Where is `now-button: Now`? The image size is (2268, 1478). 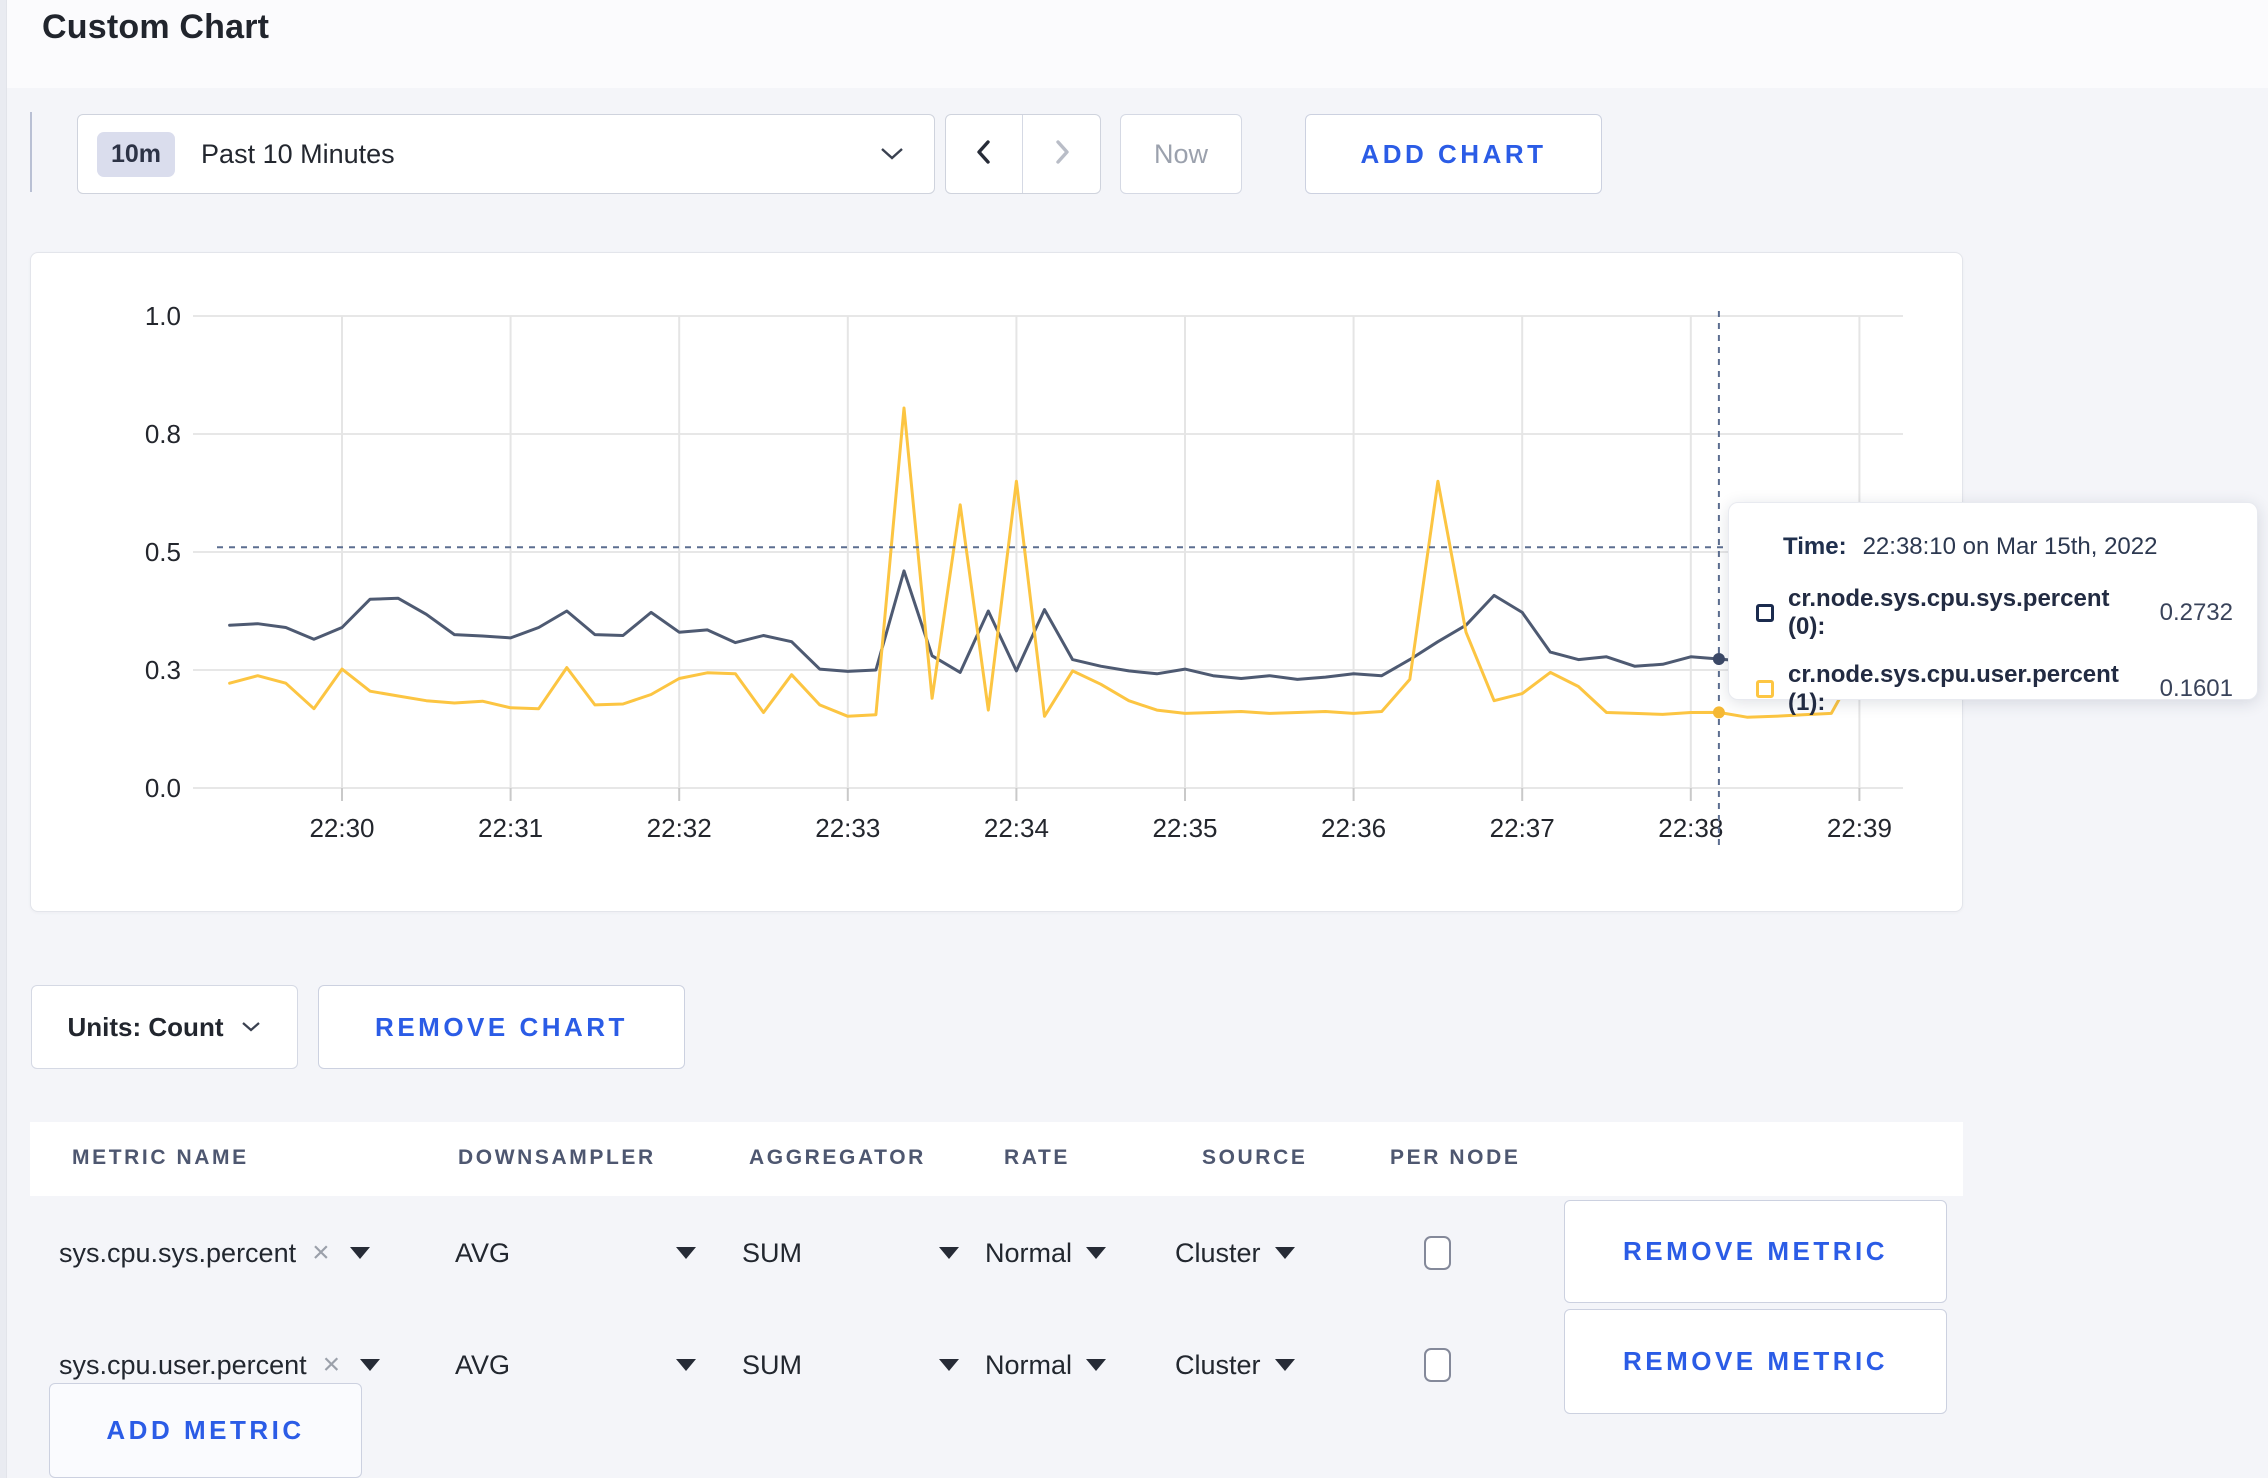
now-button: Now is located at coordinates (1181, 154).